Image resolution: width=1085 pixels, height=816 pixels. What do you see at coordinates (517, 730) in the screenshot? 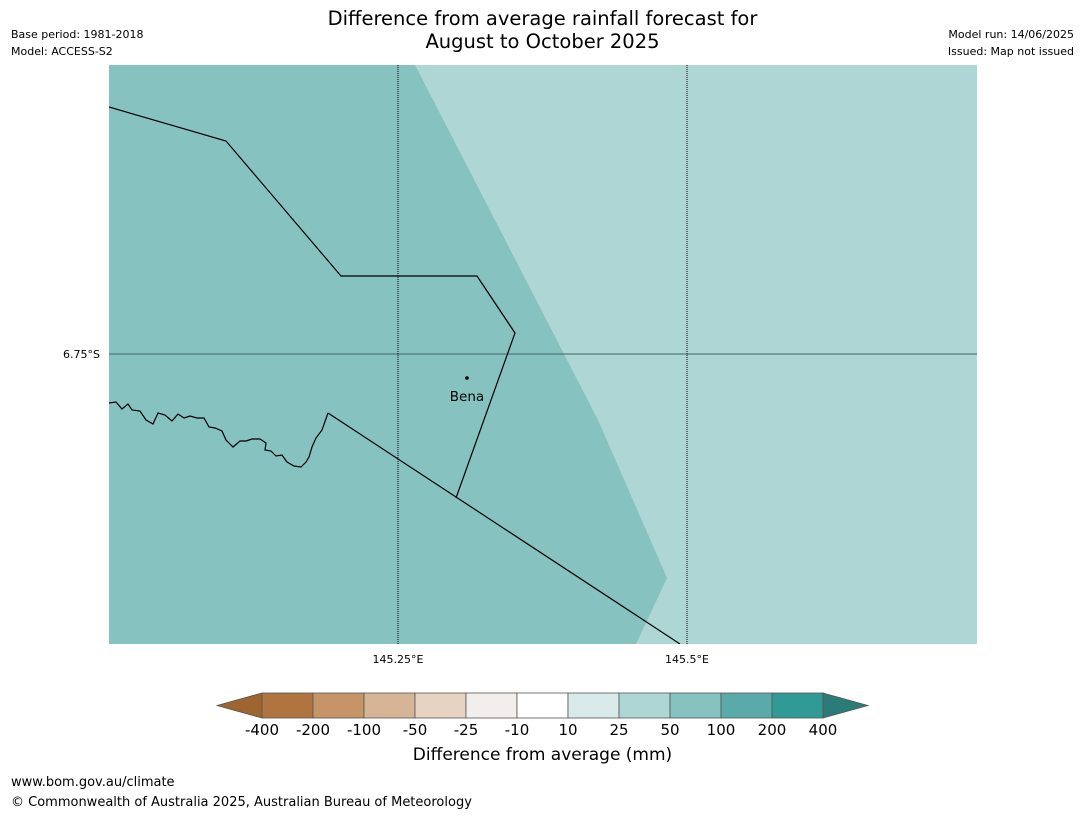
I see `colorbar-tick-label: -10` at bounding box center [517, 730].